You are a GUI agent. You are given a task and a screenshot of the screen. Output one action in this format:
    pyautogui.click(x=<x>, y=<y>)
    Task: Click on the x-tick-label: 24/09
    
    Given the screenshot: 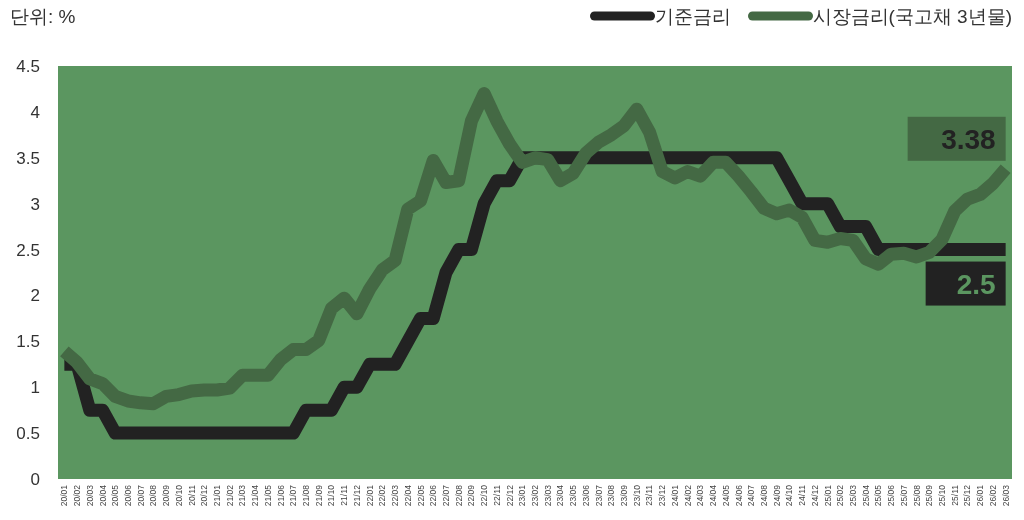 What is the action you would take?
    pyautogui.click(x=776, y=495)
    